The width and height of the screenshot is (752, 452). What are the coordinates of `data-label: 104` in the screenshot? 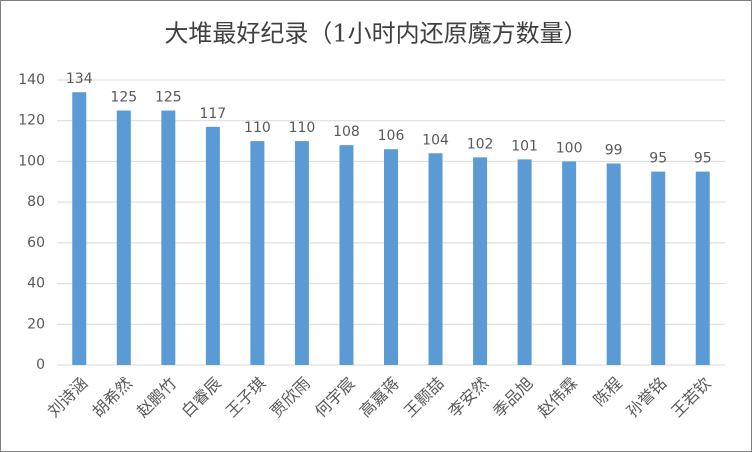 It's located at (435, 140).